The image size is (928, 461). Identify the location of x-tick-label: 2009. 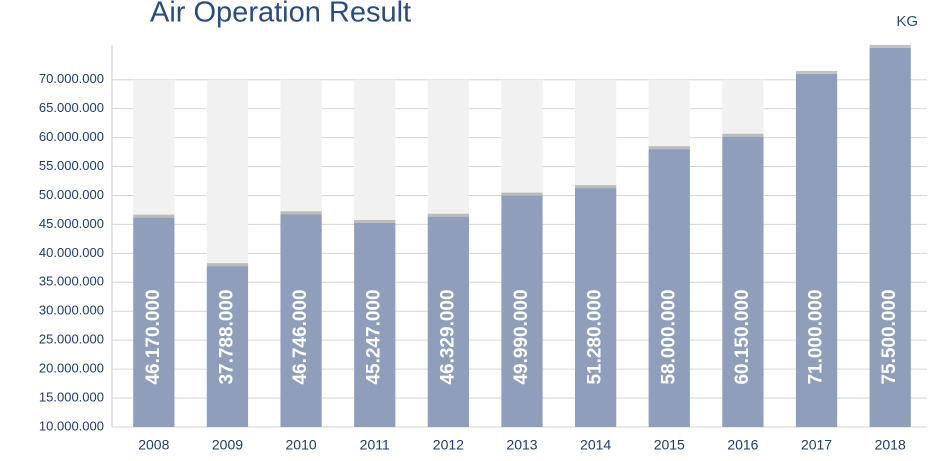
(227, 445).